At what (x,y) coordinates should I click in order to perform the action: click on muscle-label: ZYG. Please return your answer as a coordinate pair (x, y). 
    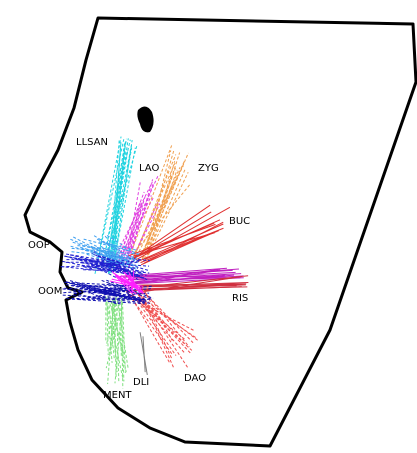
    Looking at the image, I should click on (208, 168).